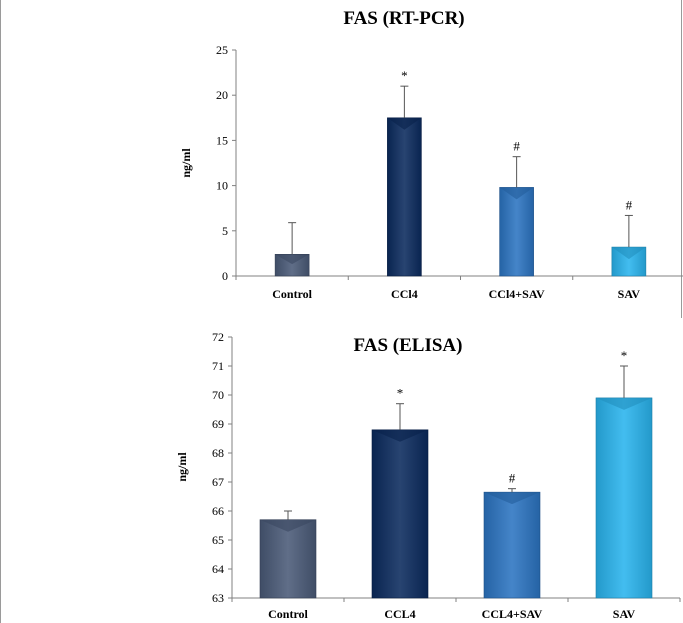 The width and height of the screenshot is (683, 623). What do you see at coordinates (408, 345) in the screenshot?
I see `chart-title: FAS (ELISA)` at bounding box center [408, 345].